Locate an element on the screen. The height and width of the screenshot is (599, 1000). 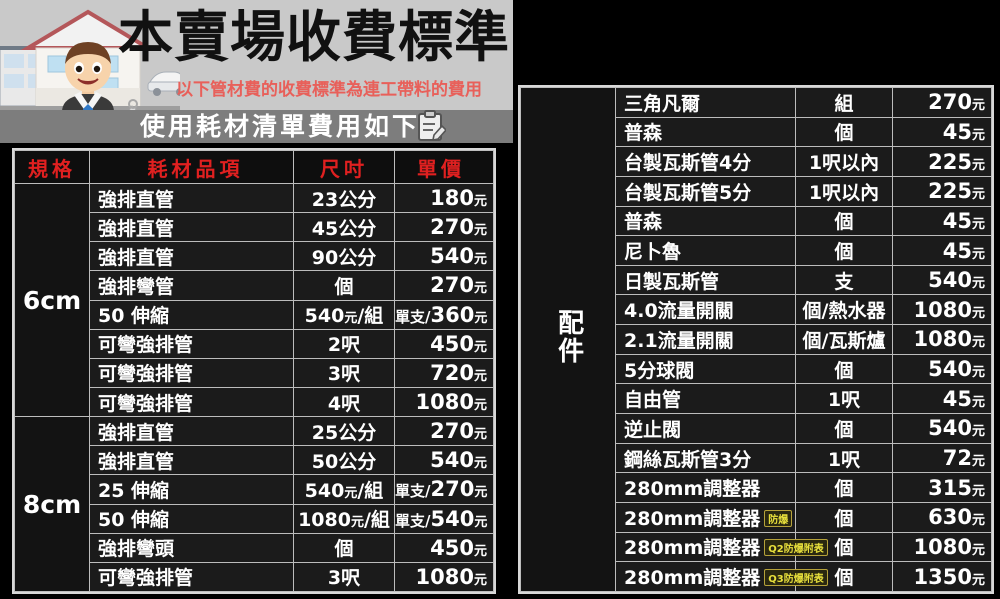
size-cell: 25公分 is located at coordinates (344, 431).